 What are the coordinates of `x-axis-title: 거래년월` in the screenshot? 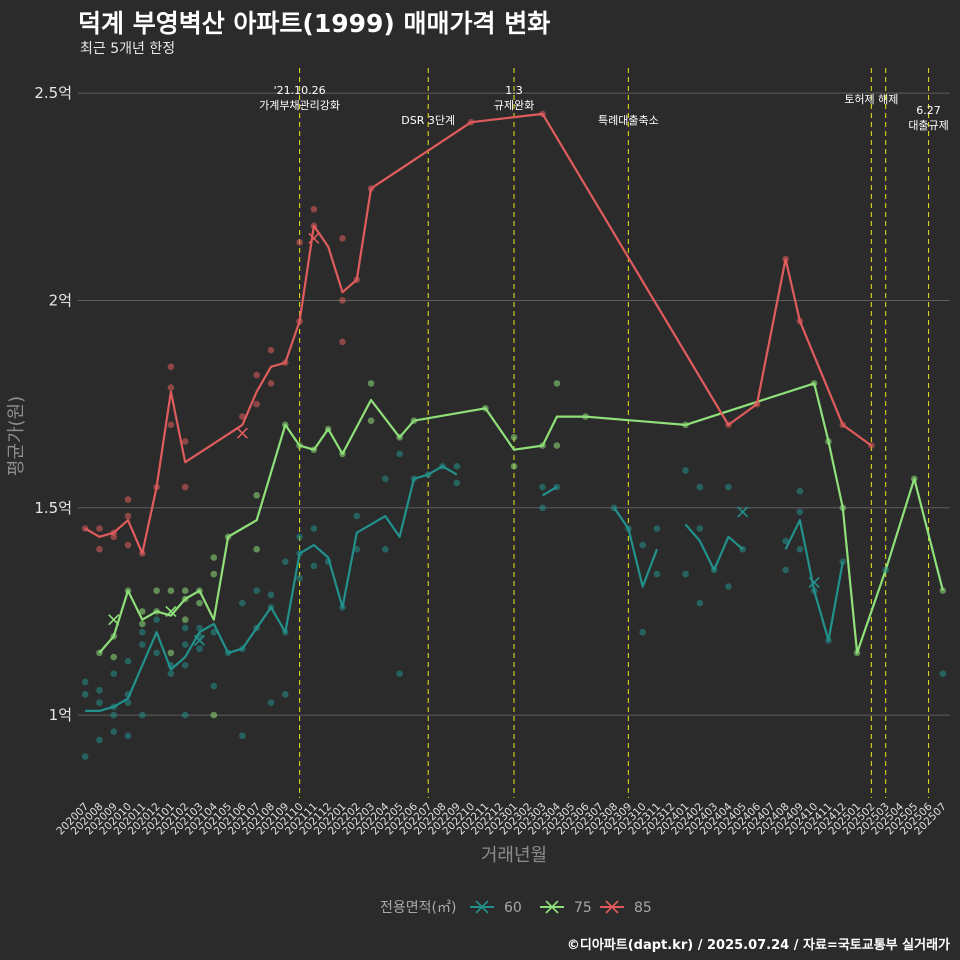 It's located at (514, 855).